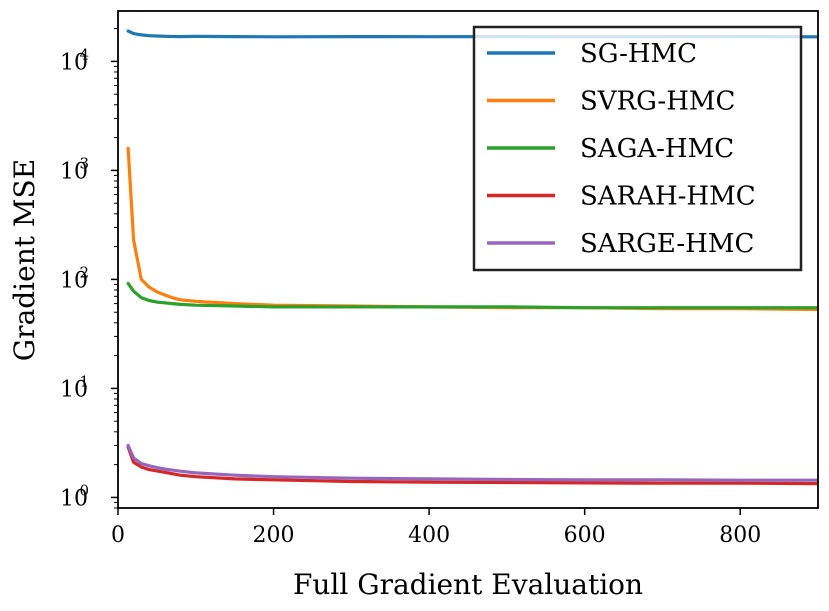  Describe the element at coordinates (667, 244) in the screenshot. I see `legend-label-sarge-hmc: SARGE-HMC` at that location.